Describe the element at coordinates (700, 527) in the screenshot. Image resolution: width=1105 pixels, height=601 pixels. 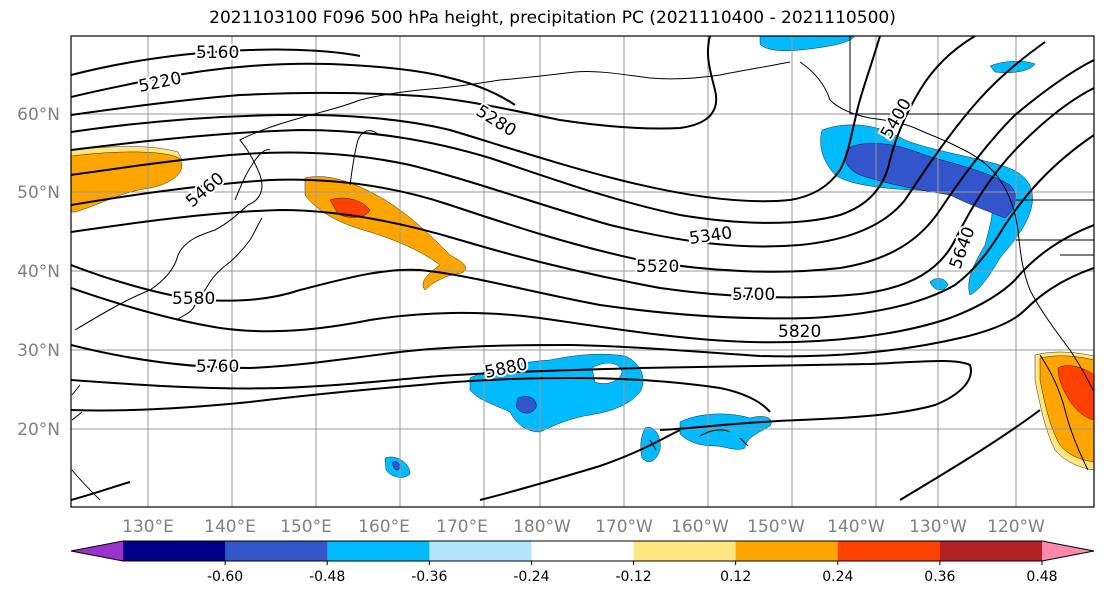
I see `lon-label: 160°W` at that location.